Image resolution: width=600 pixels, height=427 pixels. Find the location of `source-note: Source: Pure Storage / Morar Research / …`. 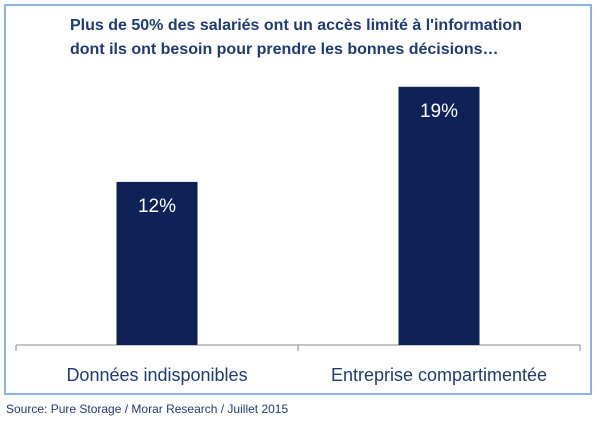

source-note: Source: Pure Storage / Morar Research / … is located at coordinates (147, 409).